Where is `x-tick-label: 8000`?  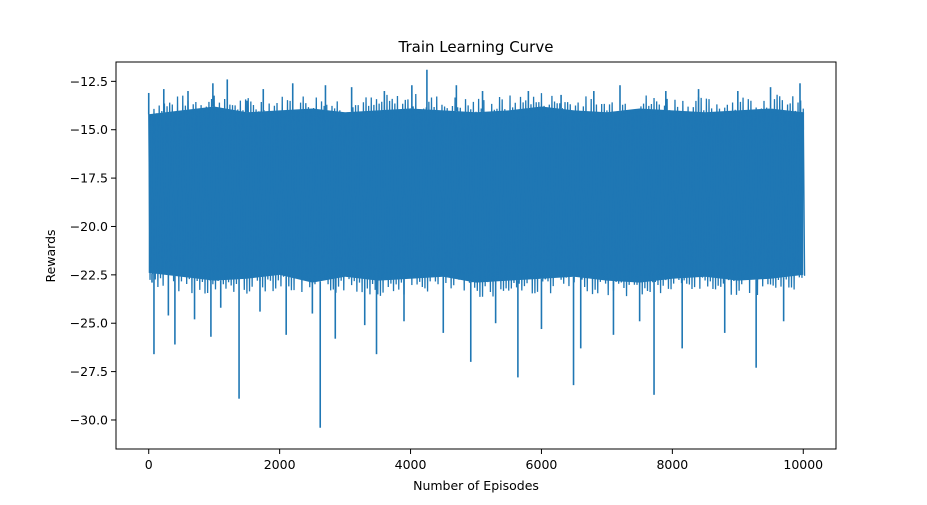
x-tick-label: 8000 is located at coordinates (672, 464).